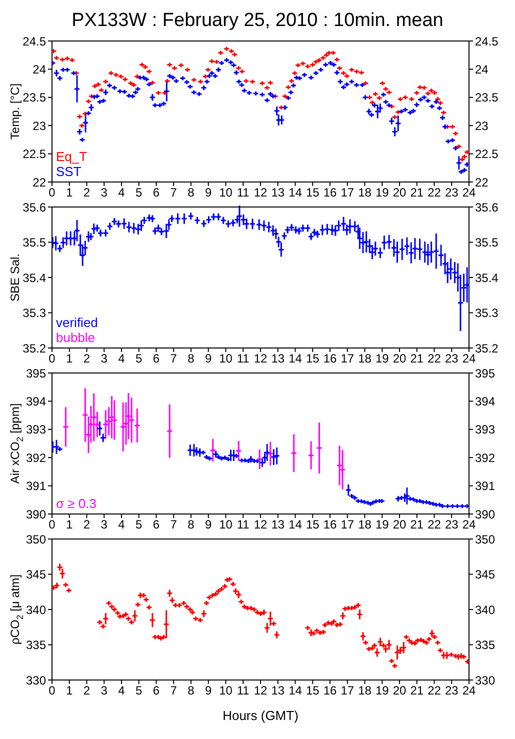 This screenshot has width=515, height=739. Describe the element at coordinates (485, 575) in the screenshot. I see `y2-tick-label: 345` at that location.